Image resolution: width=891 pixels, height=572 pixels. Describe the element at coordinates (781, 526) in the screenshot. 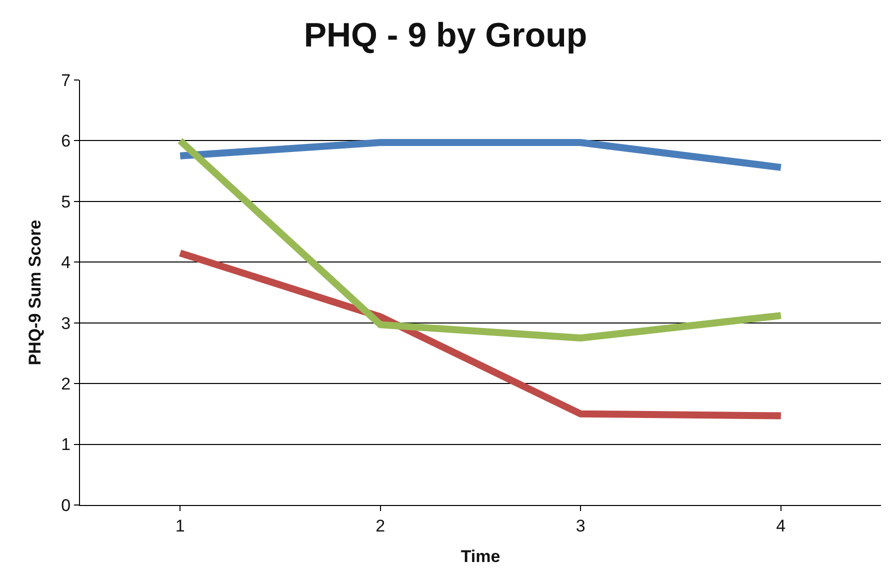

I see `x-tick-label: 4` at that location.